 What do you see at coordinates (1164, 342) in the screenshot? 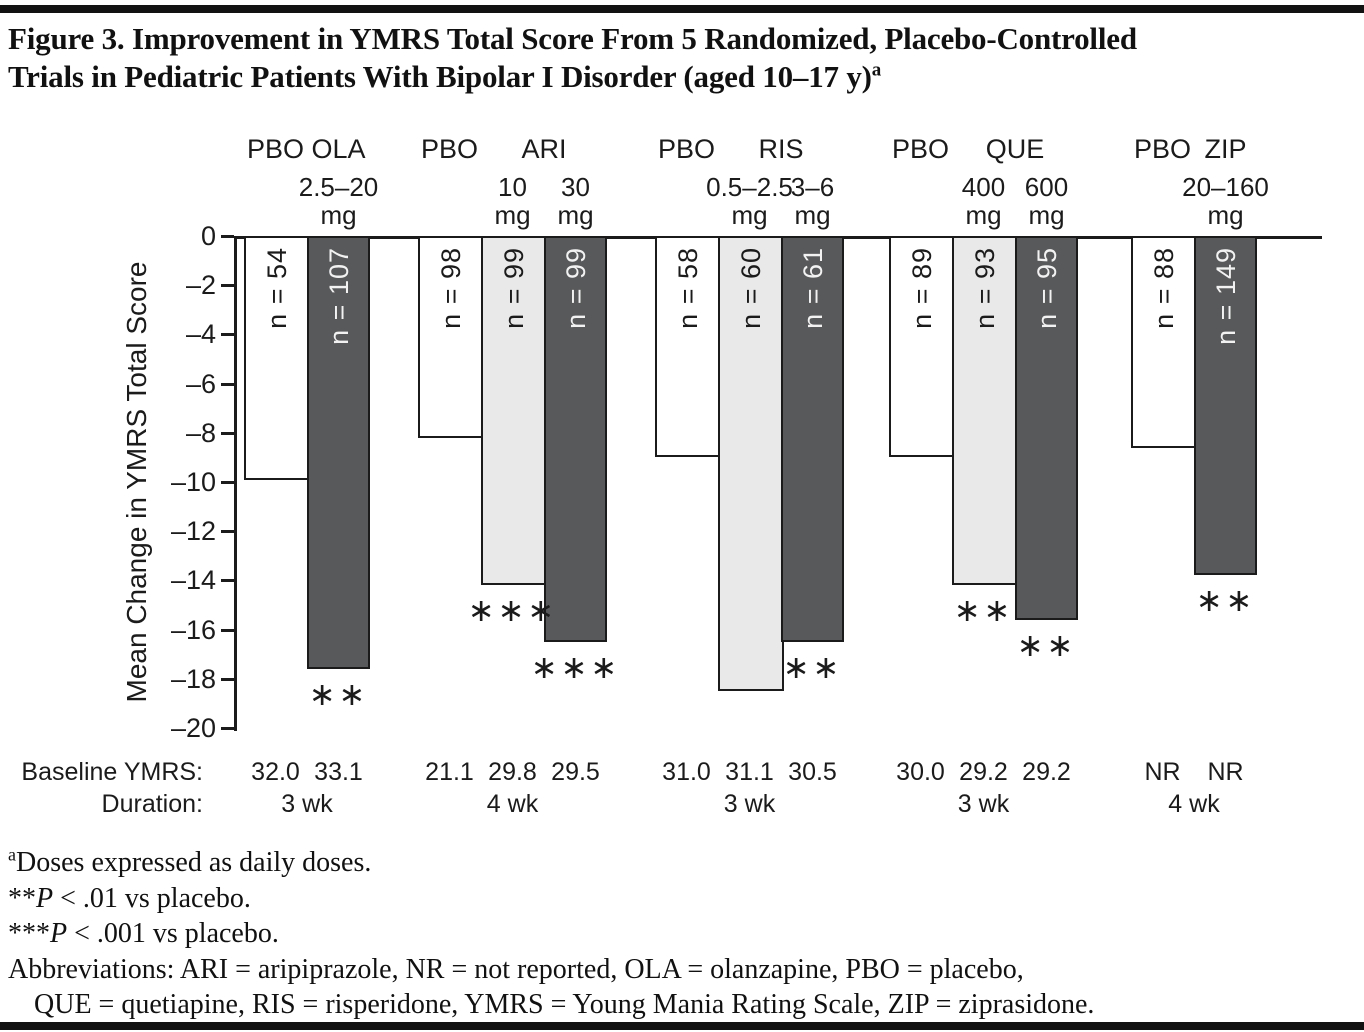
I see `bar-pbo: n = 88` at bounding box center [1164, 342].